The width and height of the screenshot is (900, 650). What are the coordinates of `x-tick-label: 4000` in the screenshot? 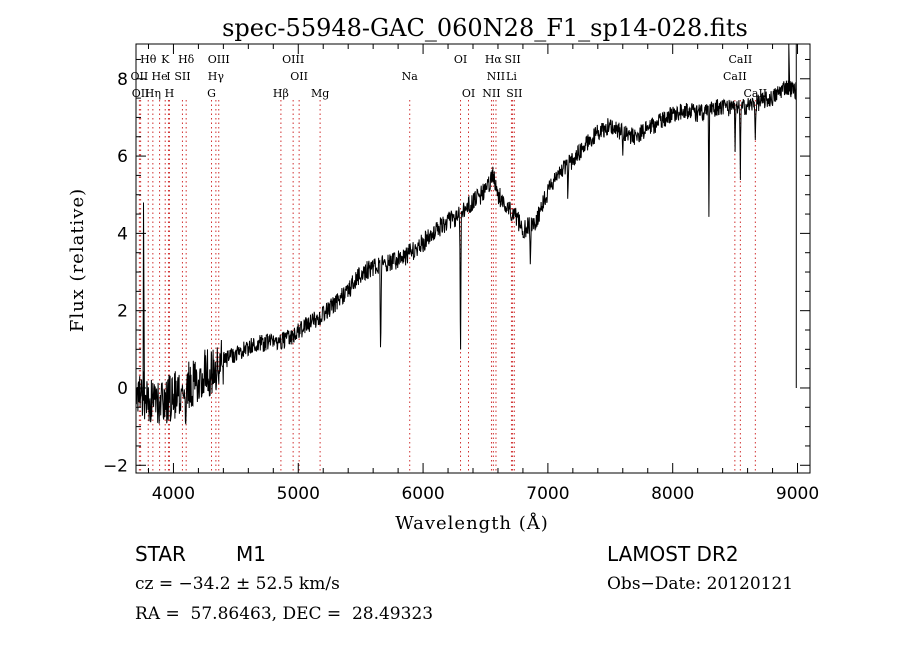 It's located at (173, 494).